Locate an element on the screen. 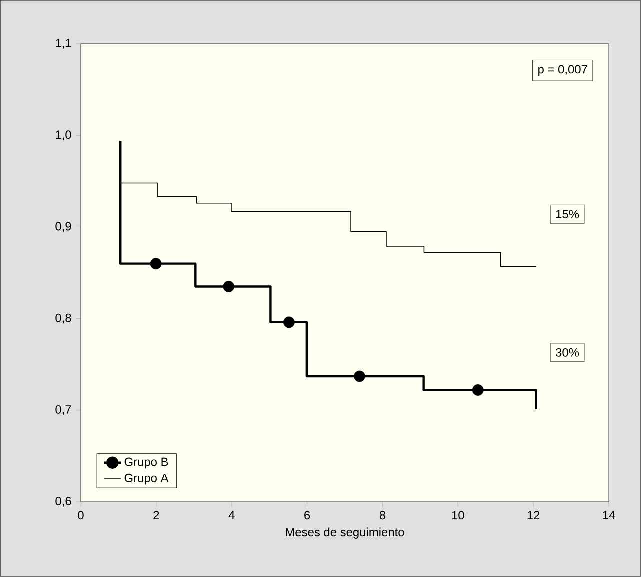 This screenshot has height=577, width=641. x-tick-label: 12 is located at coordinates (534, 515).